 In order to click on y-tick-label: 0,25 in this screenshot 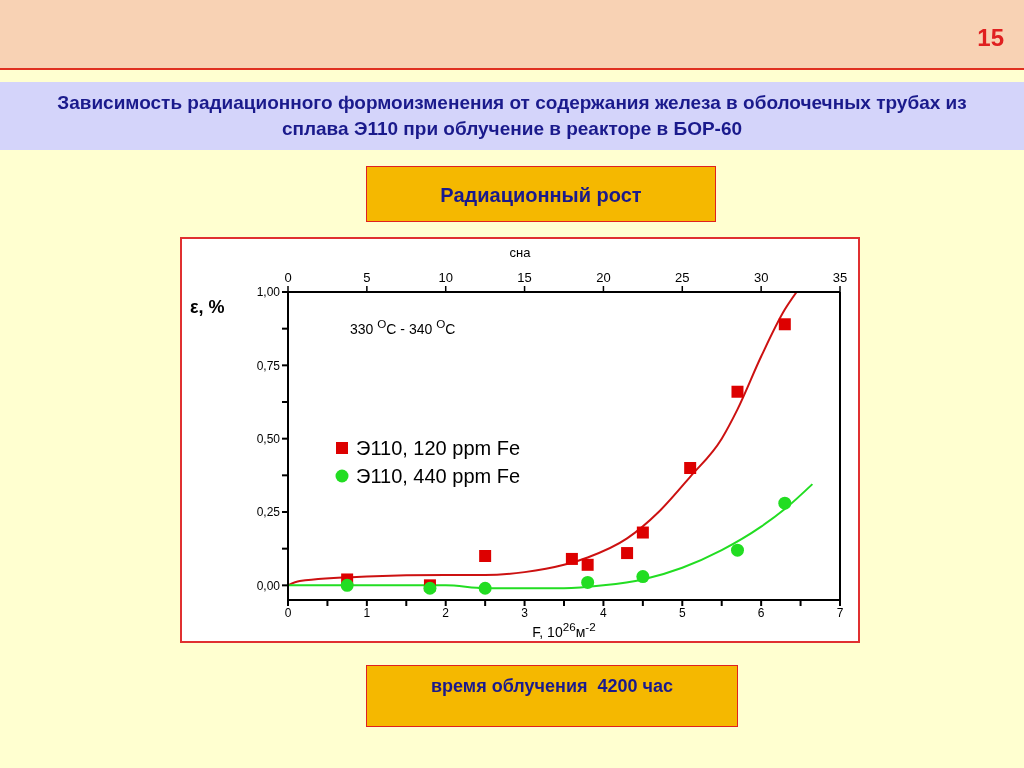, I will do `click(268, 512)`.